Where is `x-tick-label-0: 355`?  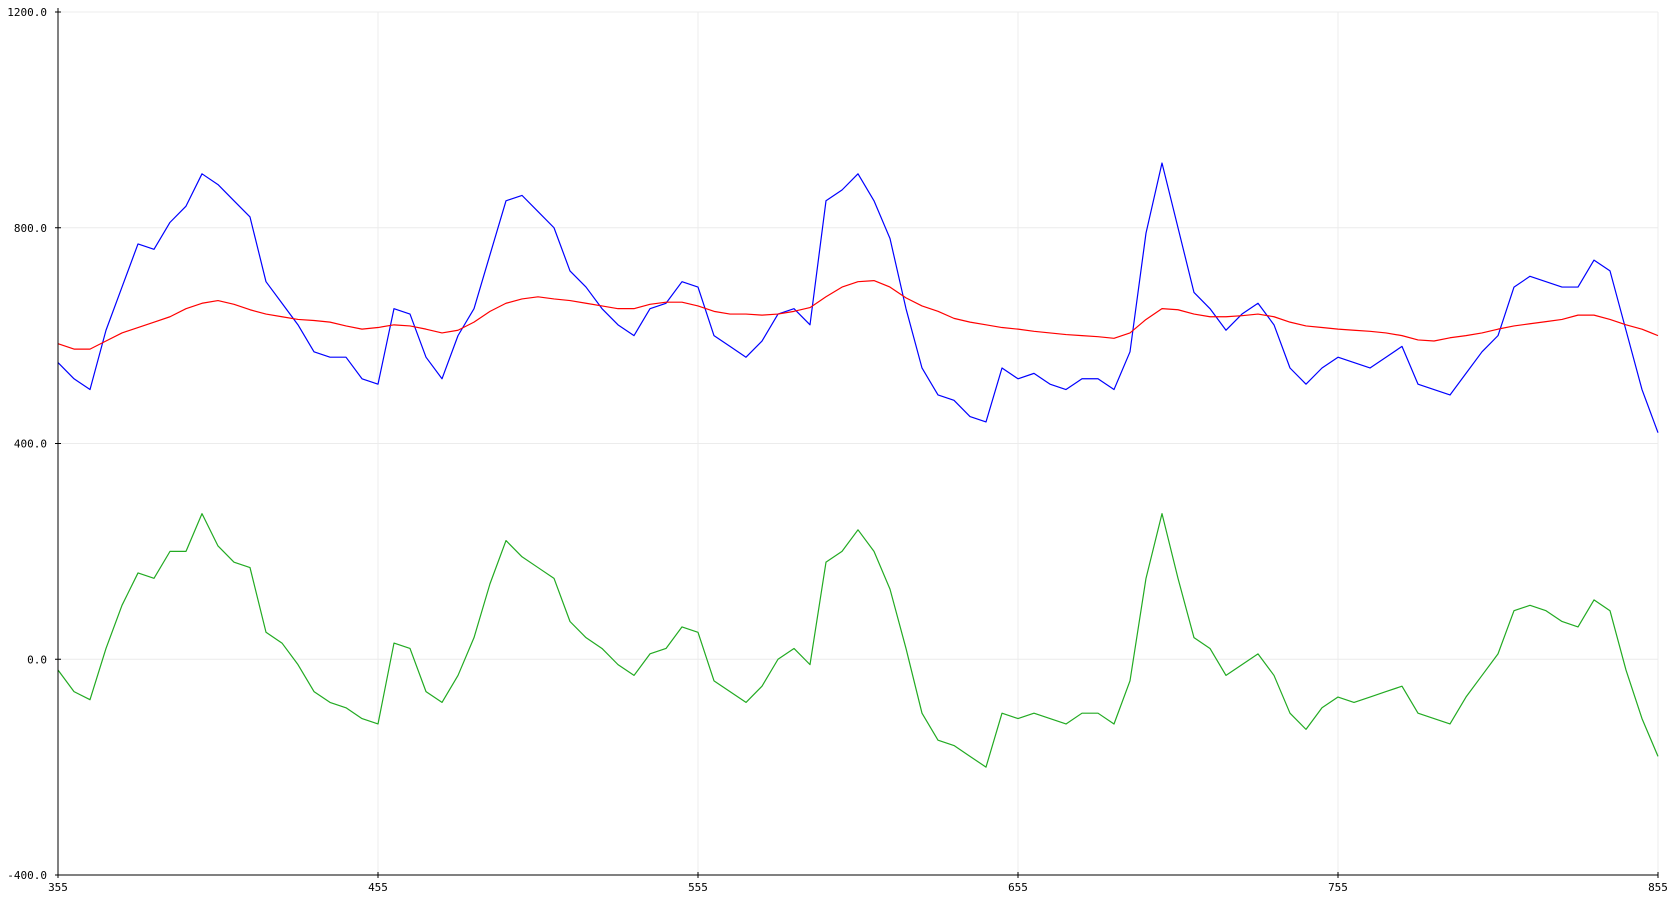 x-tick-label-0: 355 is located at coordinates (58, 887).